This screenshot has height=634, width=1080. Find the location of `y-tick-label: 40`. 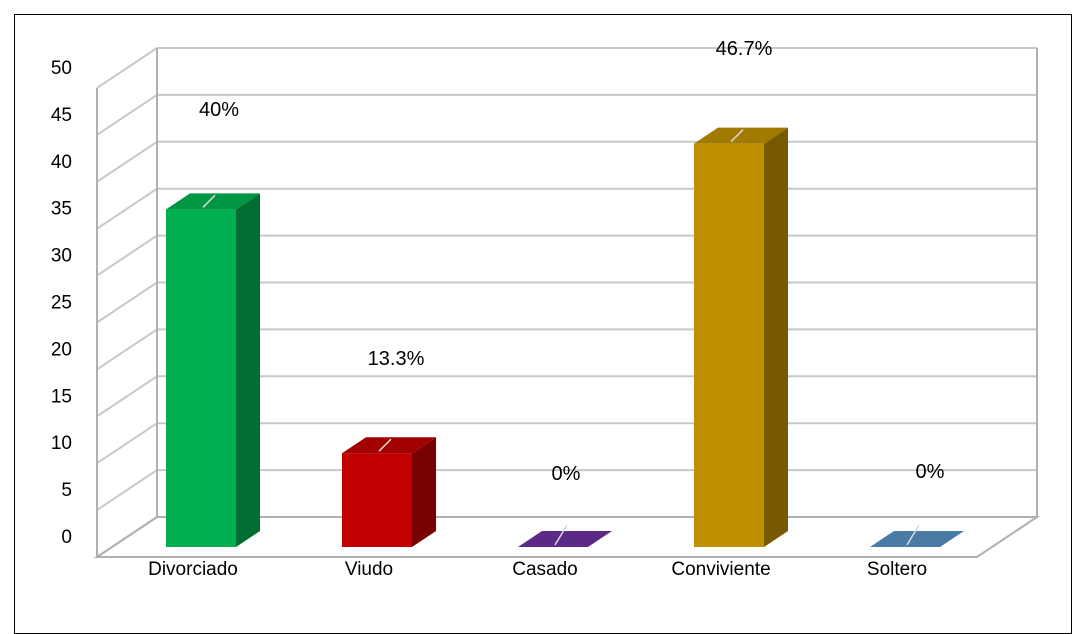

y-tick-label: 40 is located at coordinates (61, 162).